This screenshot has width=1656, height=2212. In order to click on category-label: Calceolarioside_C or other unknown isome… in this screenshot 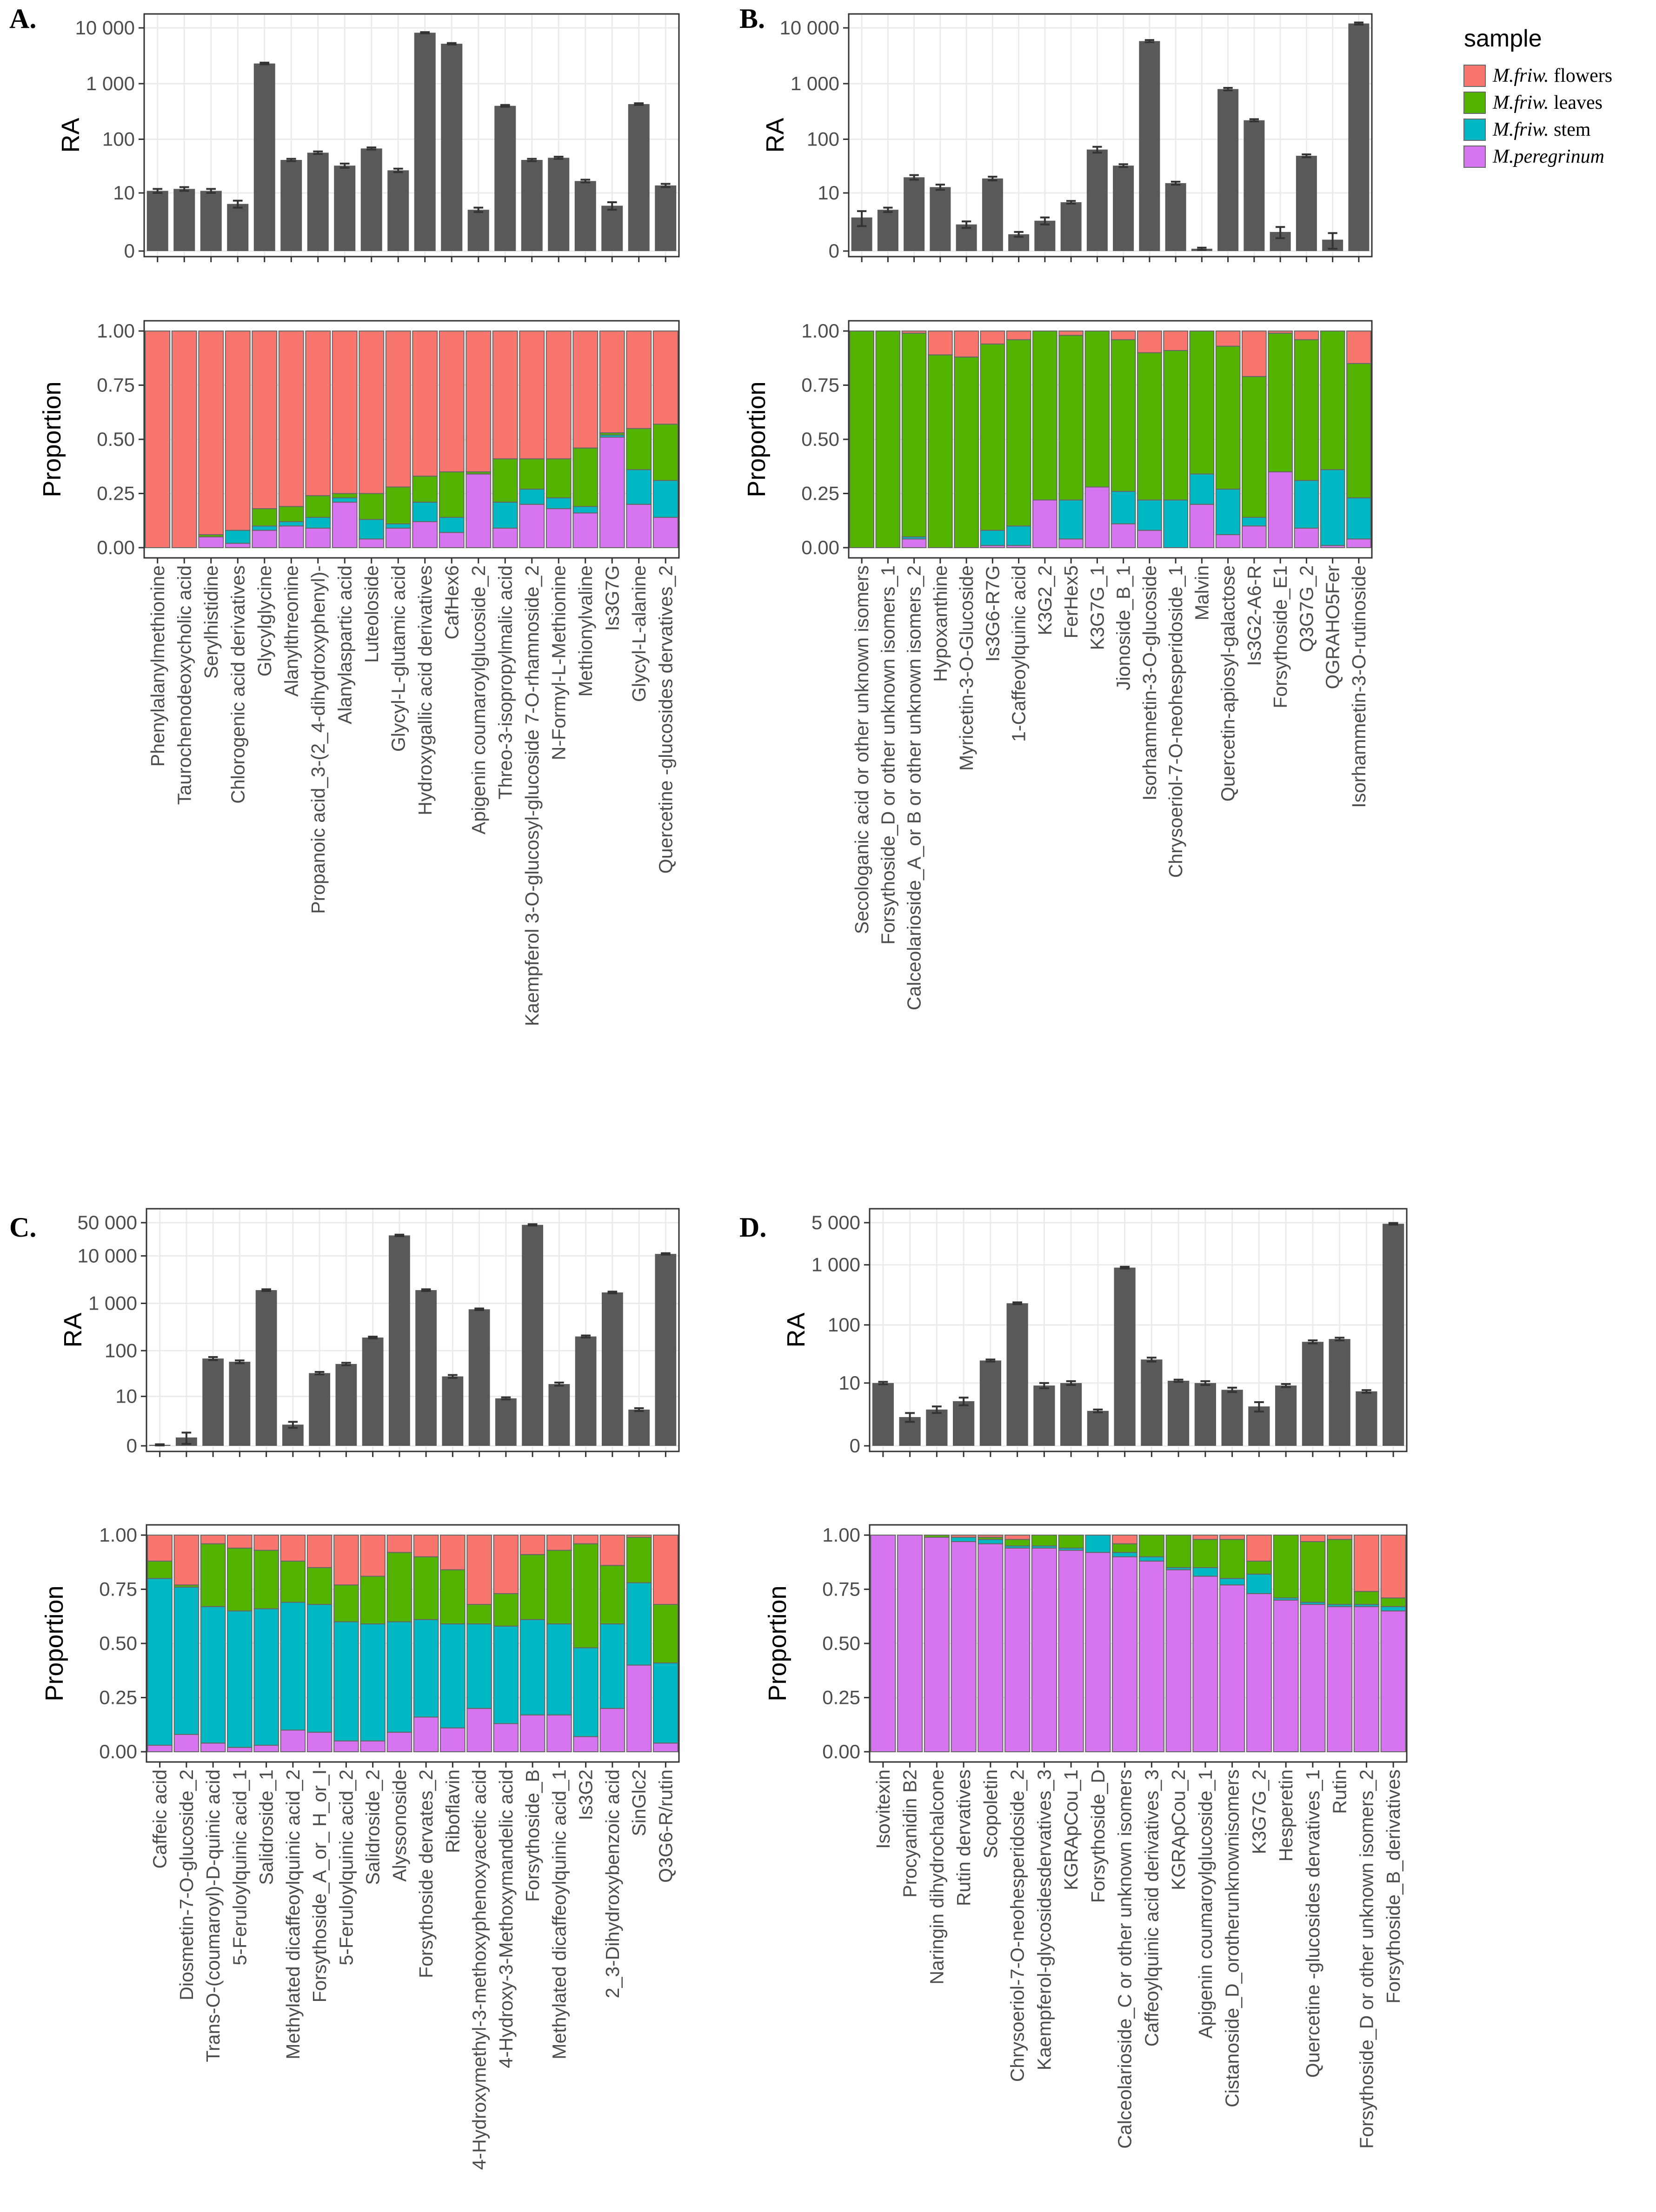, I will do `click(1125, 1959)`.